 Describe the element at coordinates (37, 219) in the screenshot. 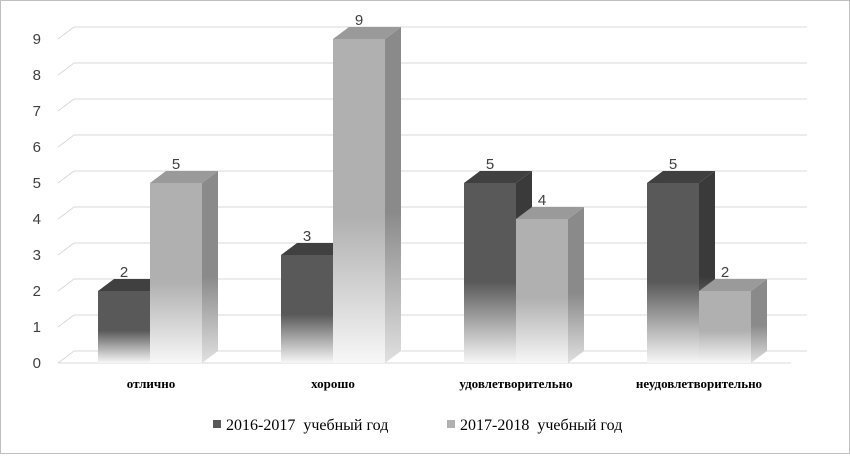

I see `y-tick-label: 4` at that location.